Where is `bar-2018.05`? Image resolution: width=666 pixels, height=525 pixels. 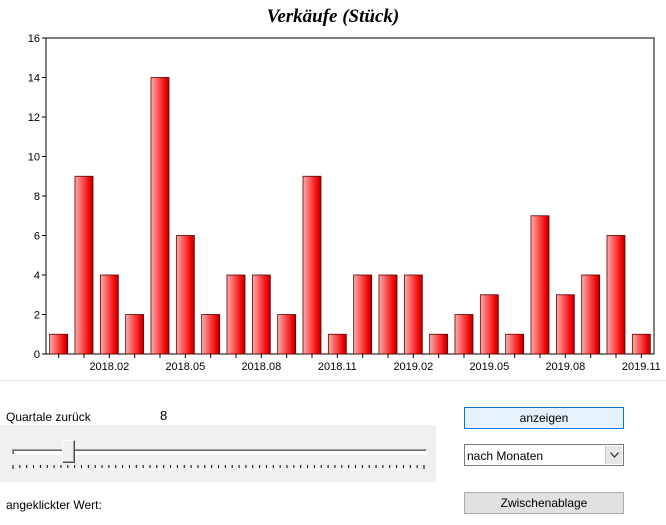
bar-2018.05 is located at coordinates (185, 295).